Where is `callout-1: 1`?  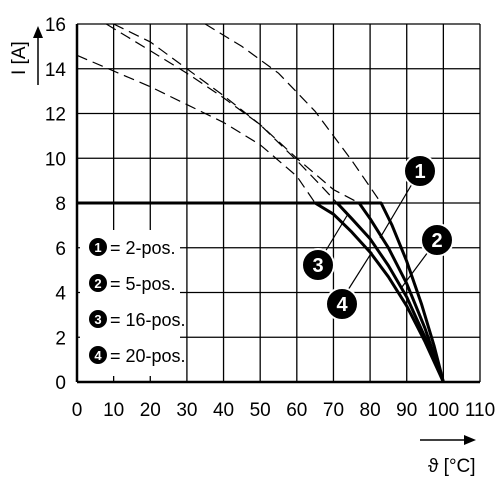 callout-1: 1 is located at coordinates (408, 196).